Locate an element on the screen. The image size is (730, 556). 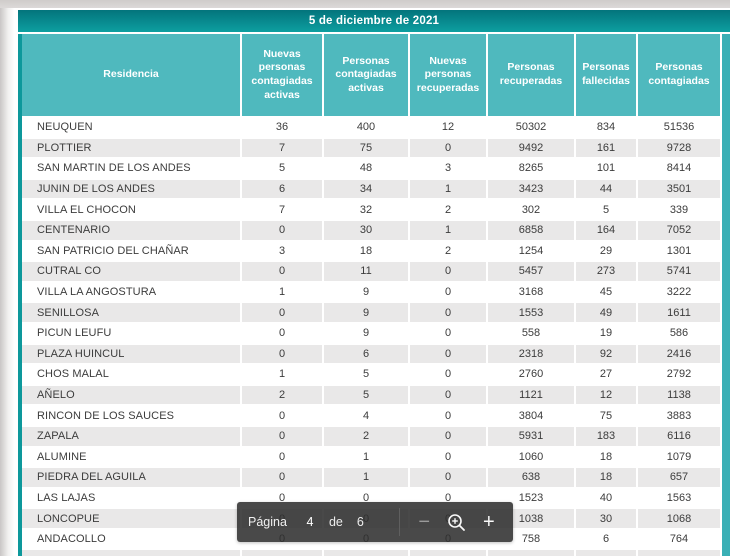
zoom-fit-button is located at coordinates (456, 522).